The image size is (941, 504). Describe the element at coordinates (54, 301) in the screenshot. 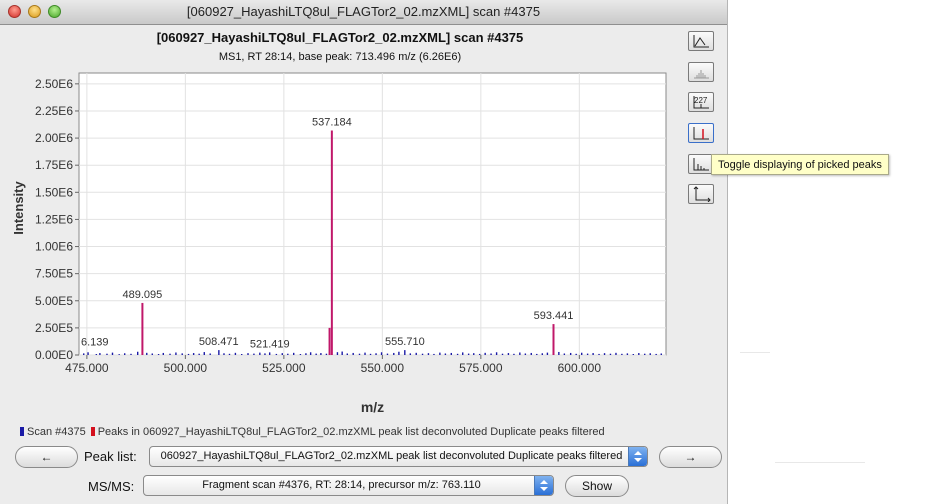

I see `y-tick-label: 5.00E5` at that location.